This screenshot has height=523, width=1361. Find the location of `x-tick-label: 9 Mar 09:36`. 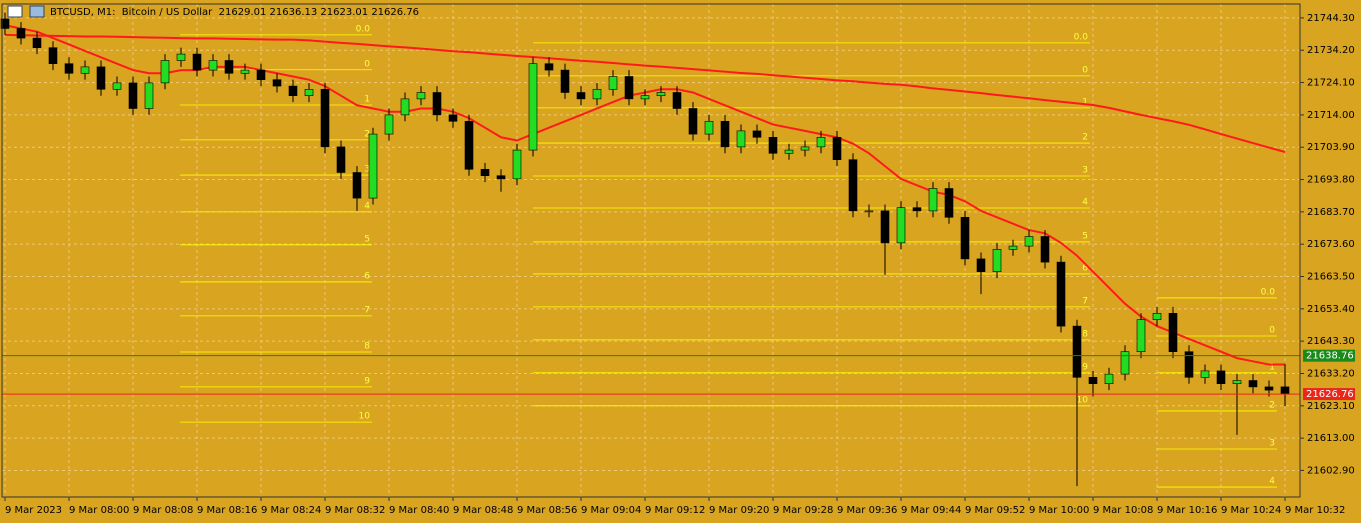

x-tick-label: 9 Mar 09:36 is located at coordinates (867, 510).